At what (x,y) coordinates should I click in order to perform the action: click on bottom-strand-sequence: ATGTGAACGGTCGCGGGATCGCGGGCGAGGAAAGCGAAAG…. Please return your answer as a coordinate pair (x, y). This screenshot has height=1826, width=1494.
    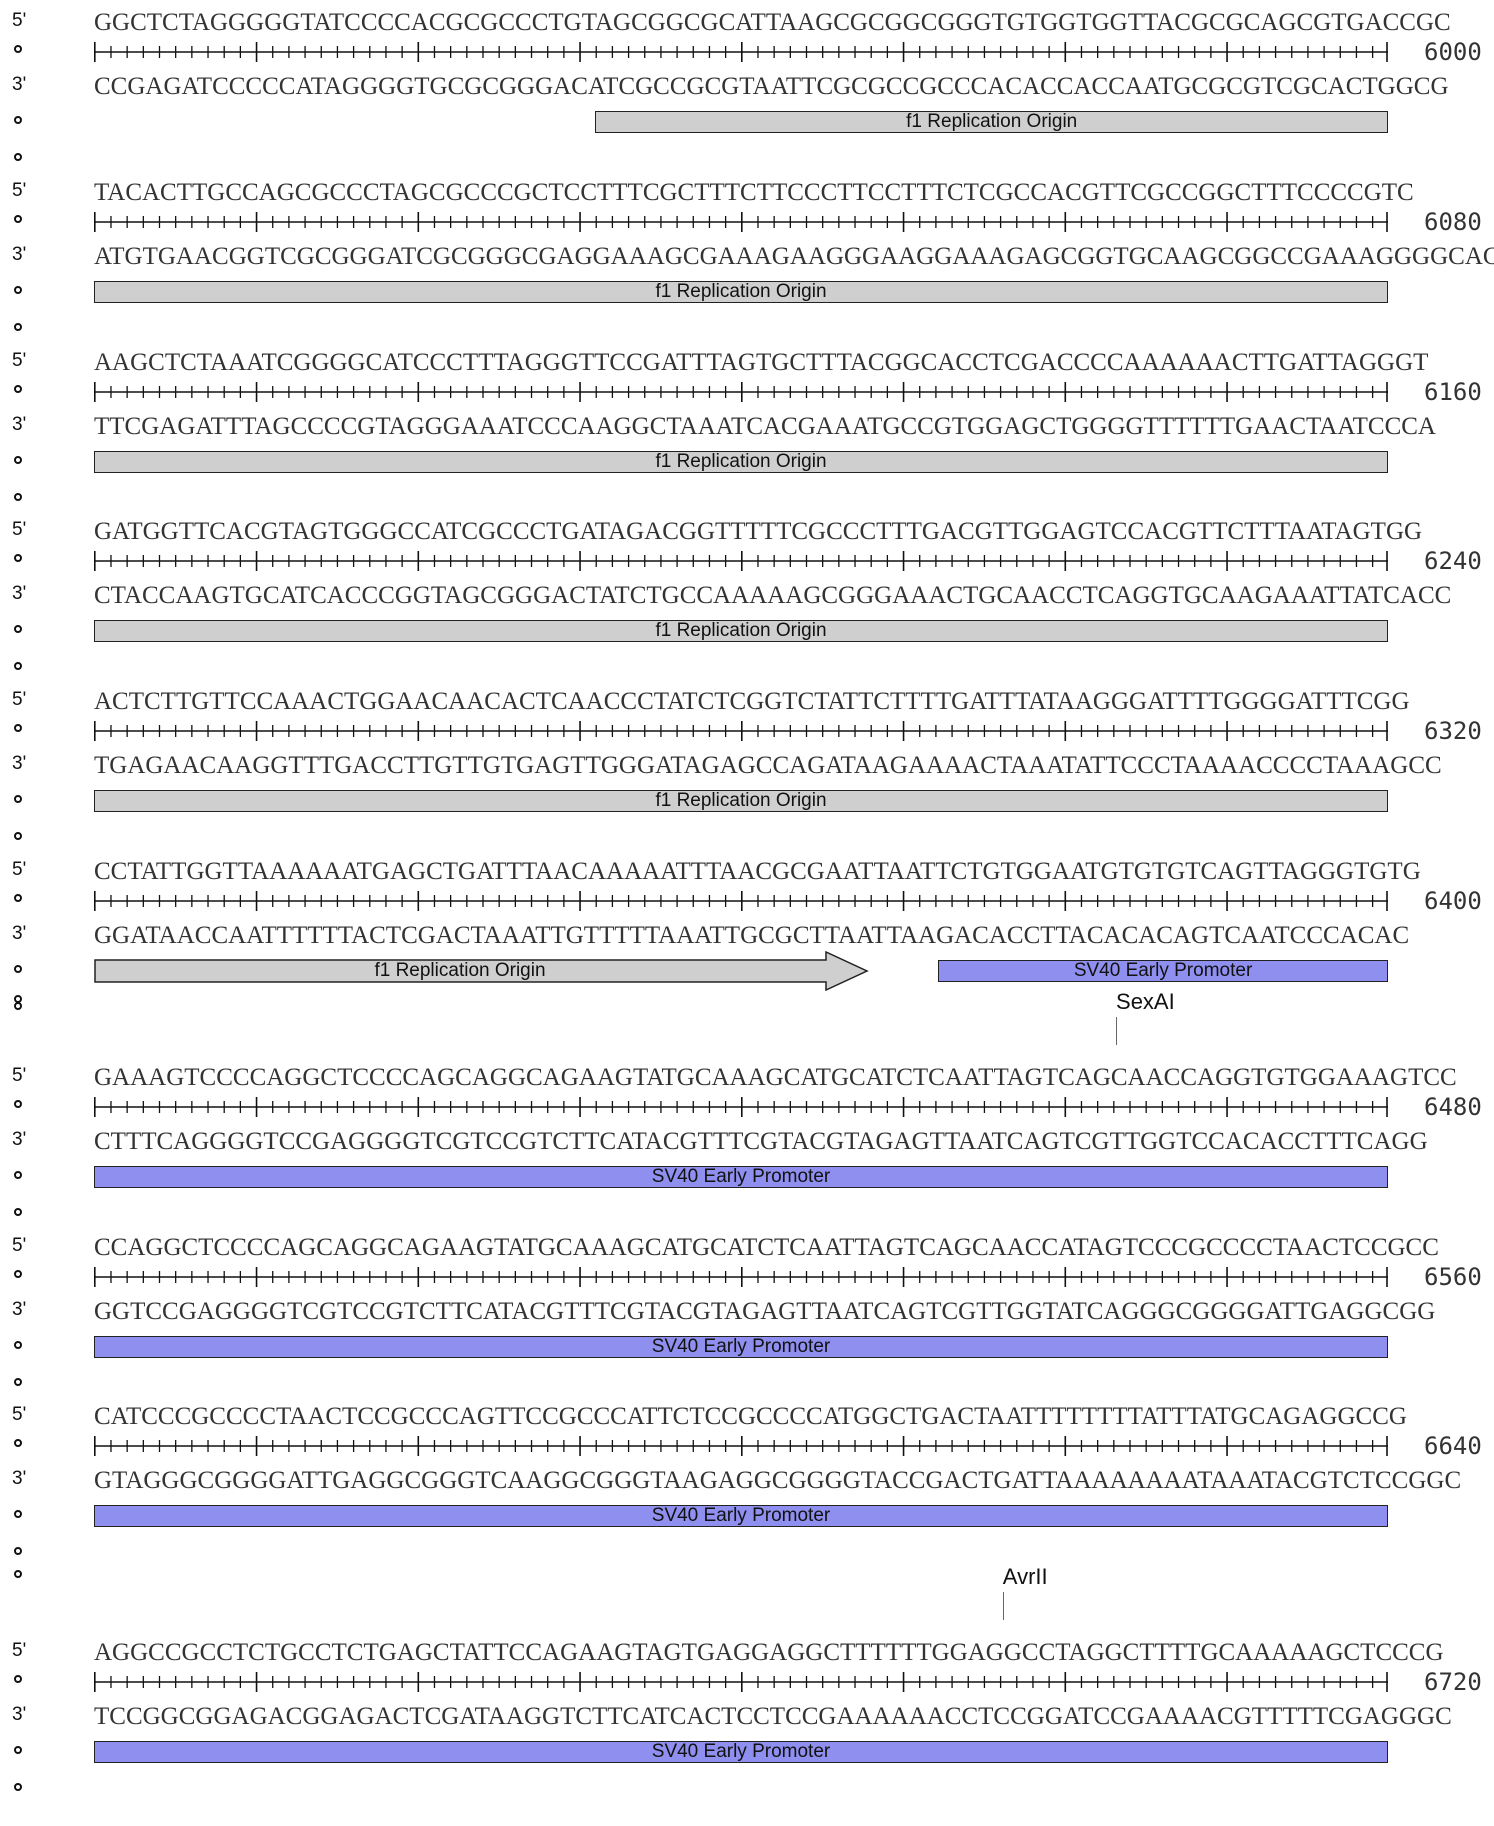
    Looking at the image, I should click on (794, 256).